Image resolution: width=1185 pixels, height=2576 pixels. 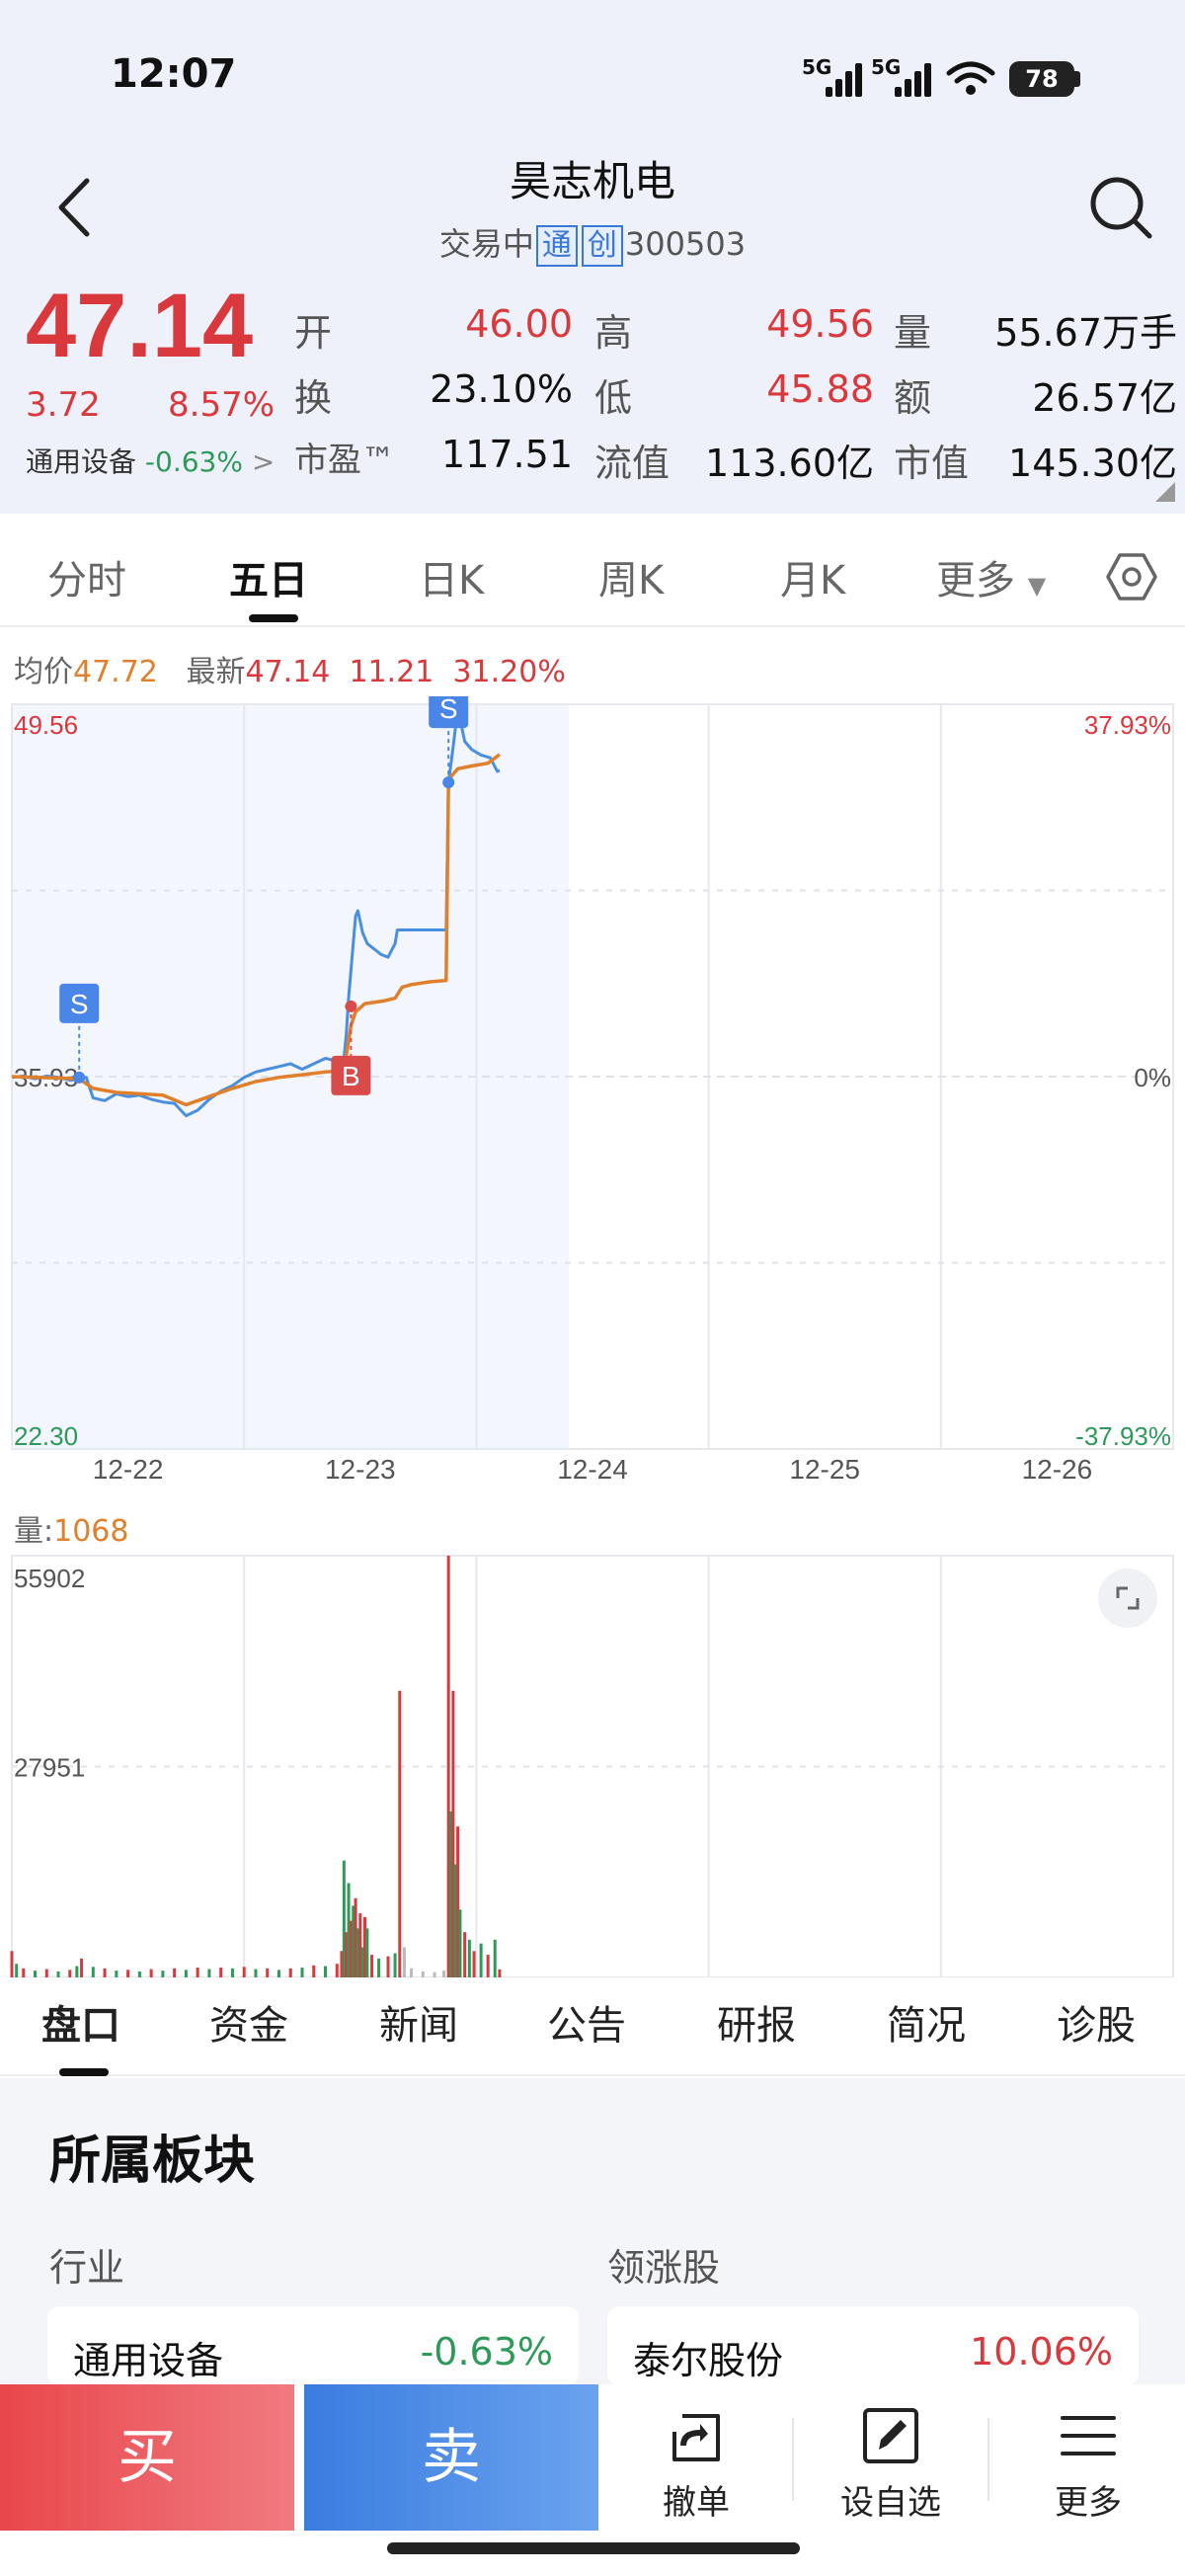 I want to click on cancel-order-button: 撤单, so click(x=696, y=2461).